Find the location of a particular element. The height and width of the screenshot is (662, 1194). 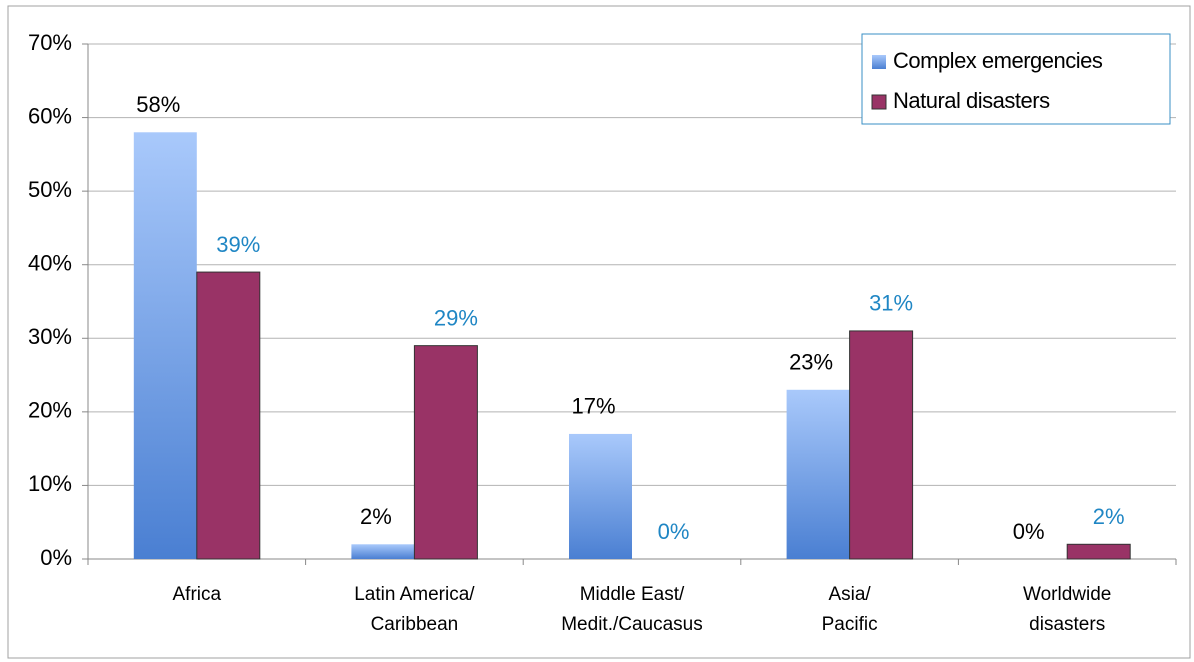

legend-label: Natural disasters is located at coordinates (971, 100).